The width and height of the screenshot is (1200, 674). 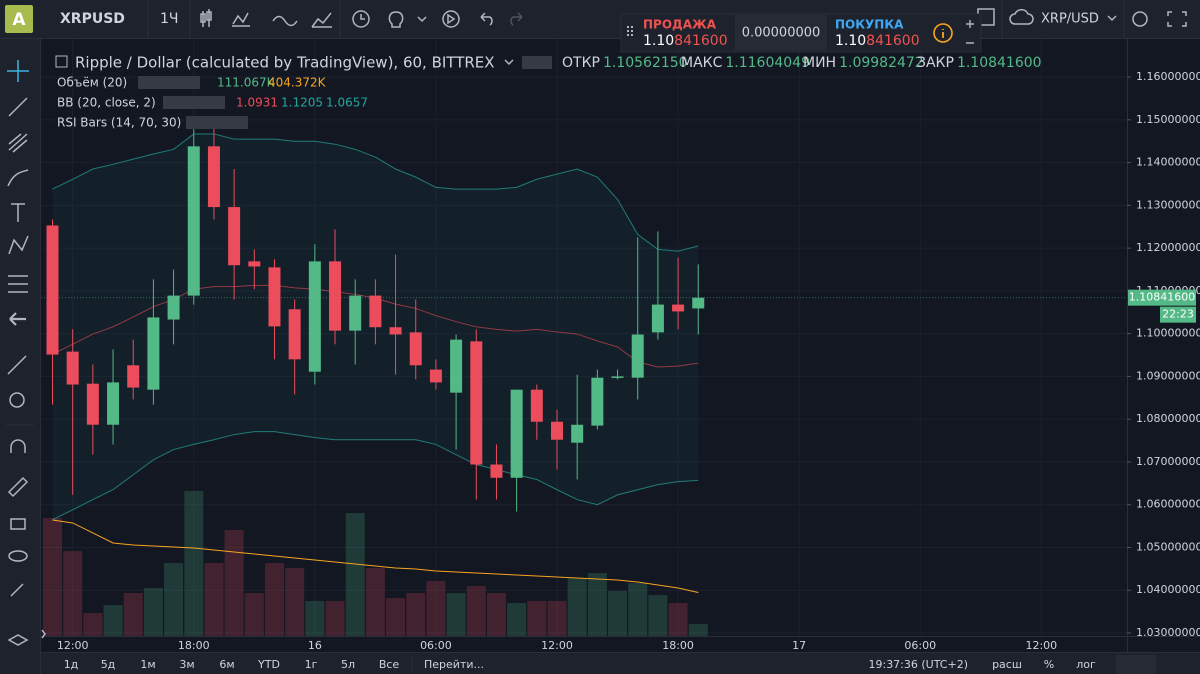 I want to click on interval: 1Ч, so click(x=169, y=19).